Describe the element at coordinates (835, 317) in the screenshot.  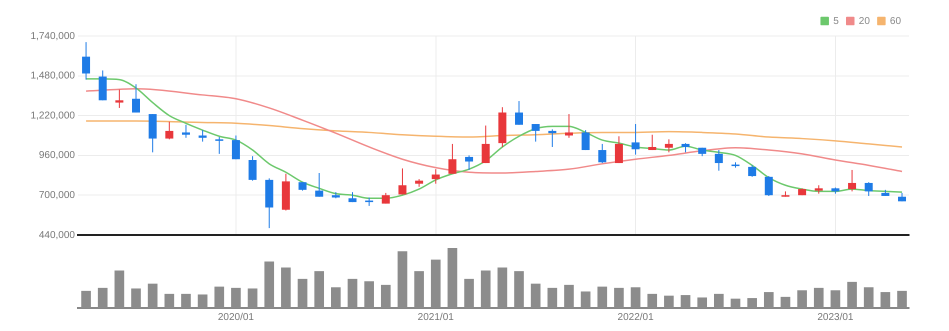
I see `x-tick-label: 2023/01` at that location.